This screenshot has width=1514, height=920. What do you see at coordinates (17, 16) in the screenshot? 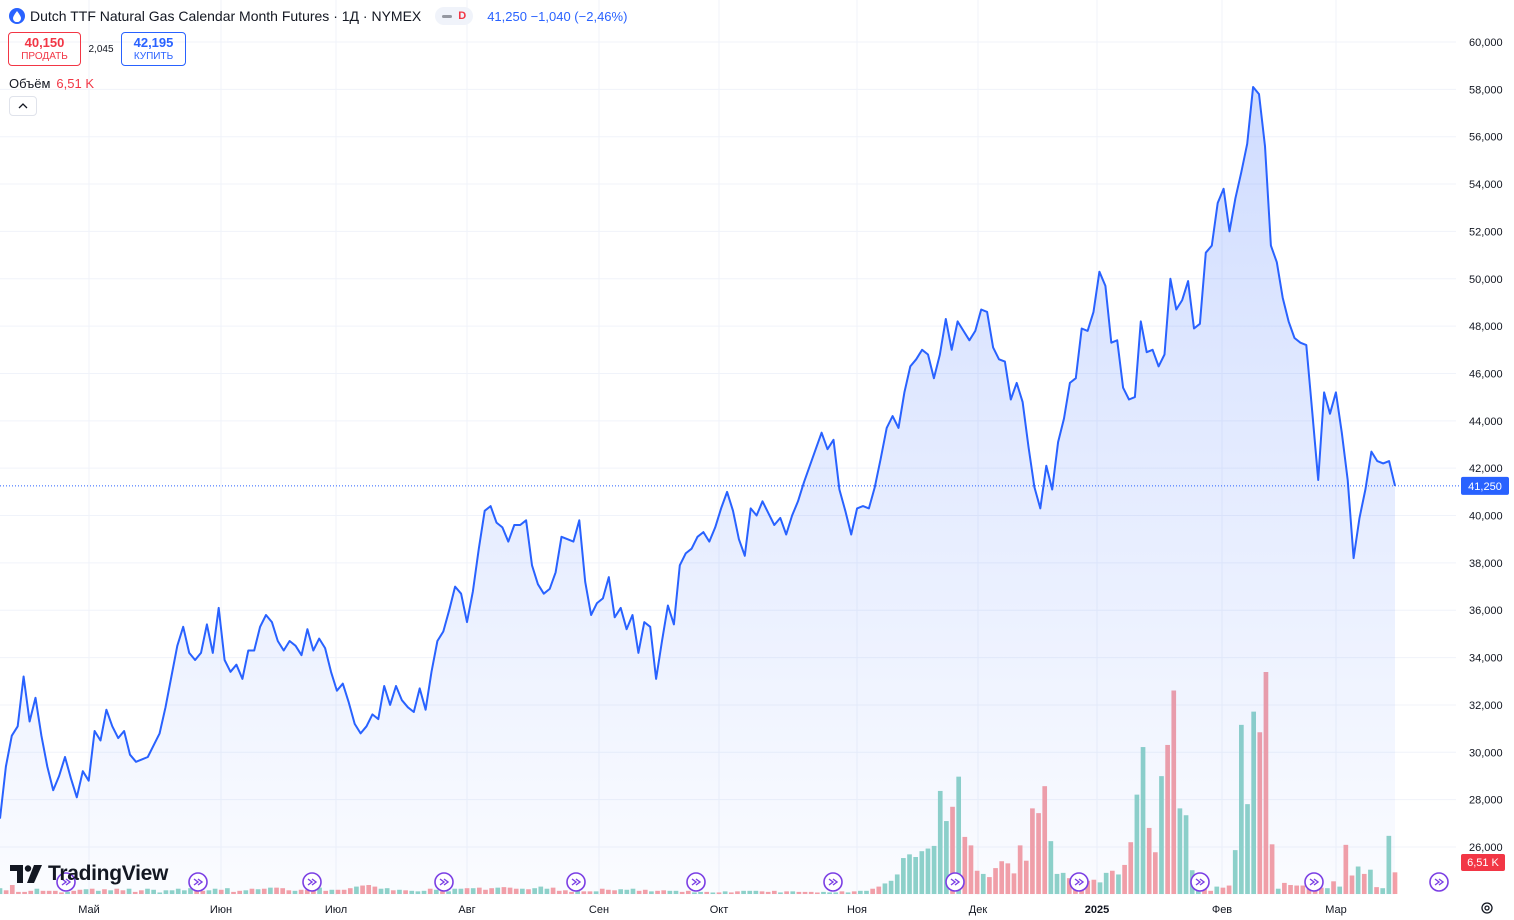
I see `gas-drop-icon` at bounding box center [17, 16].